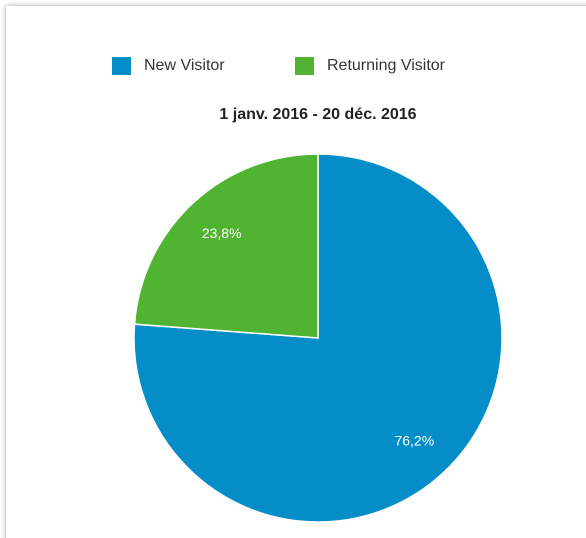 This screenshot has width=586, height=538. I want to click on chart-title: 1 janv. 2016 - 20 déc. 2016, so click(317, 114).